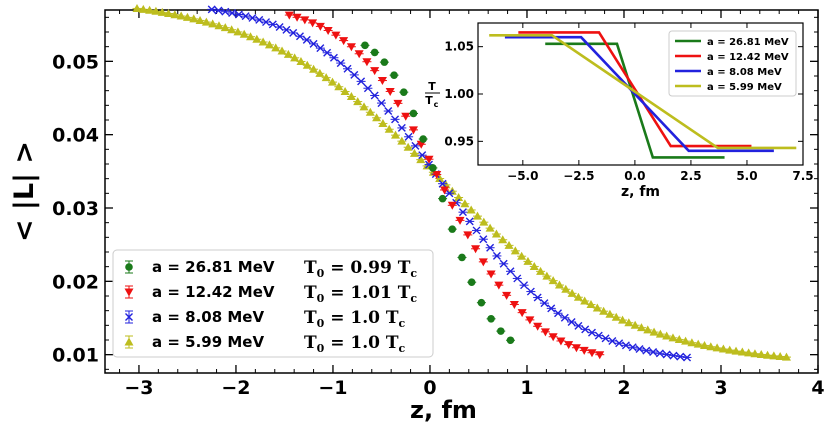  What do you see at coordinates (75, 136) in the screenshot?
I see `y-tick-label: 0.04` at bounding box center [75, 136].